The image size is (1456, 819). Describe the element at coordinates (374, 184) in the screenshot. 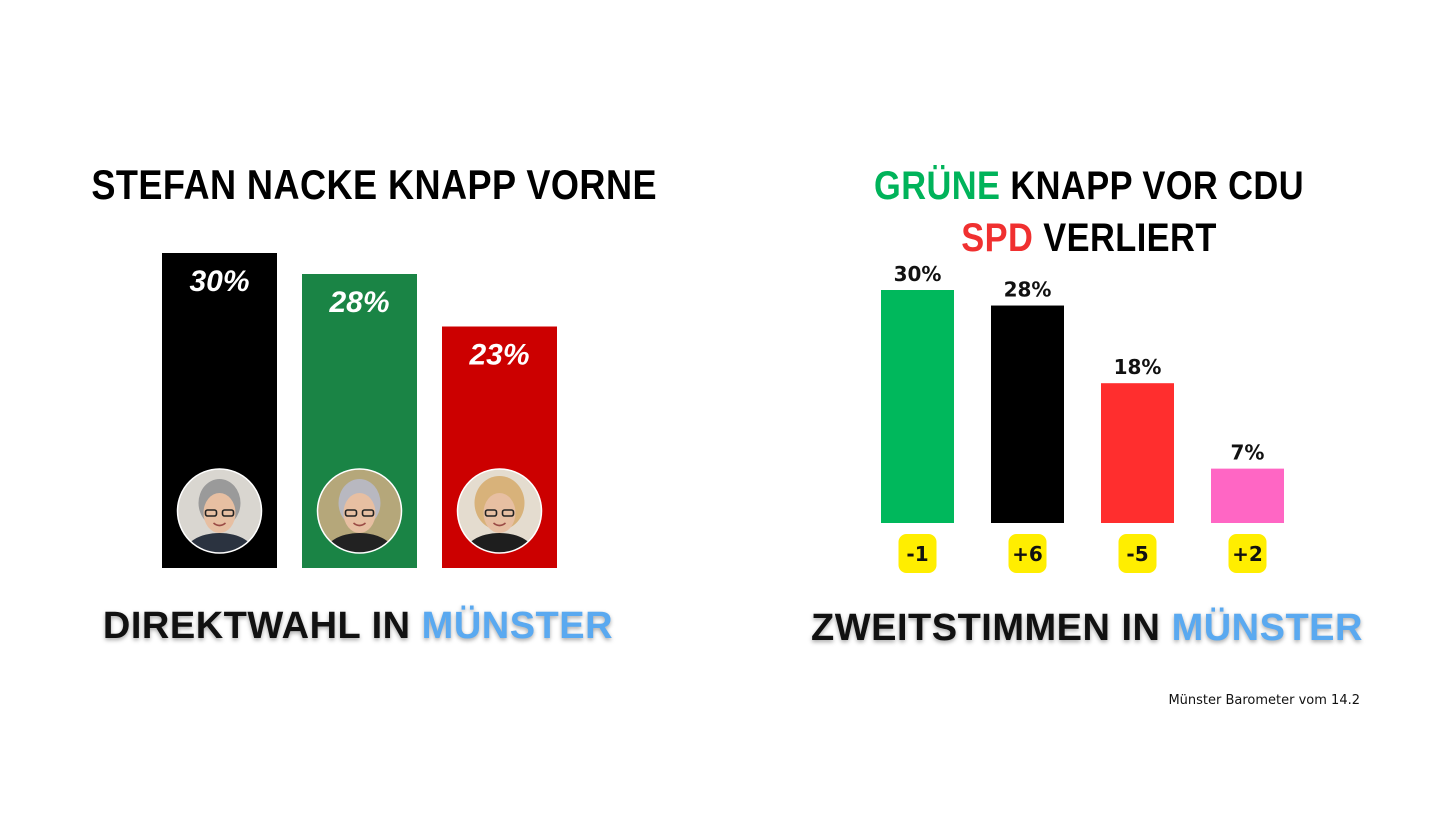

I see `left-chart-title: STEFAN NACKE KNAPP VORNE` at that location.